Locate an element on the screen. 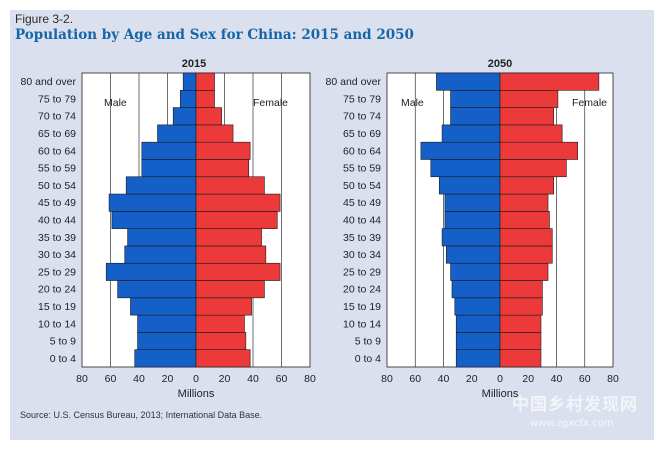  figure-label: Figure 3-2. is located at coordinates (44, 19).